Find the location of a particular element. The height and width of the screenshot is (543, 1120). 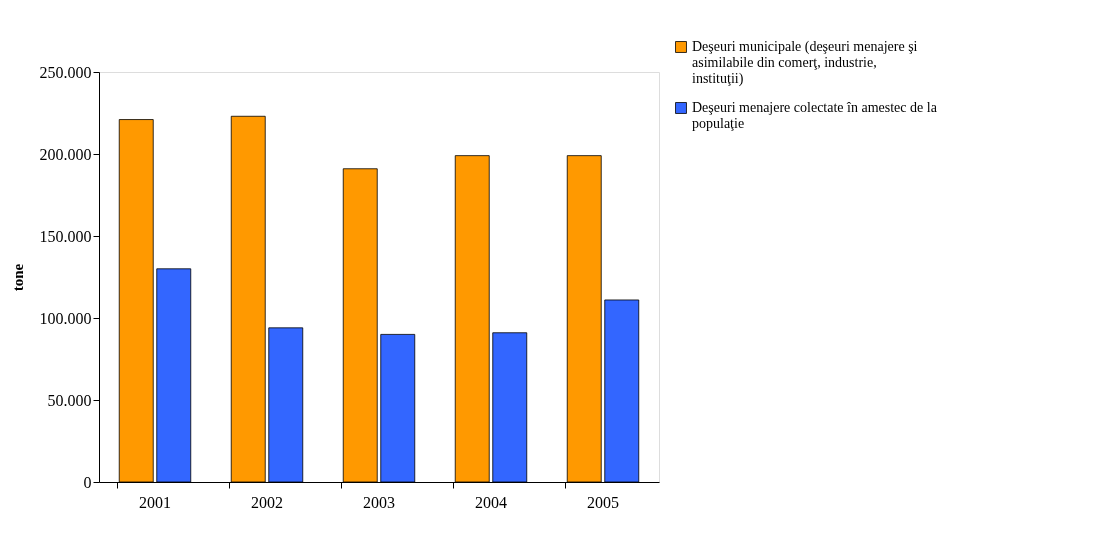

y-tick-label: 150.000 is located at coordinates (65, 236).